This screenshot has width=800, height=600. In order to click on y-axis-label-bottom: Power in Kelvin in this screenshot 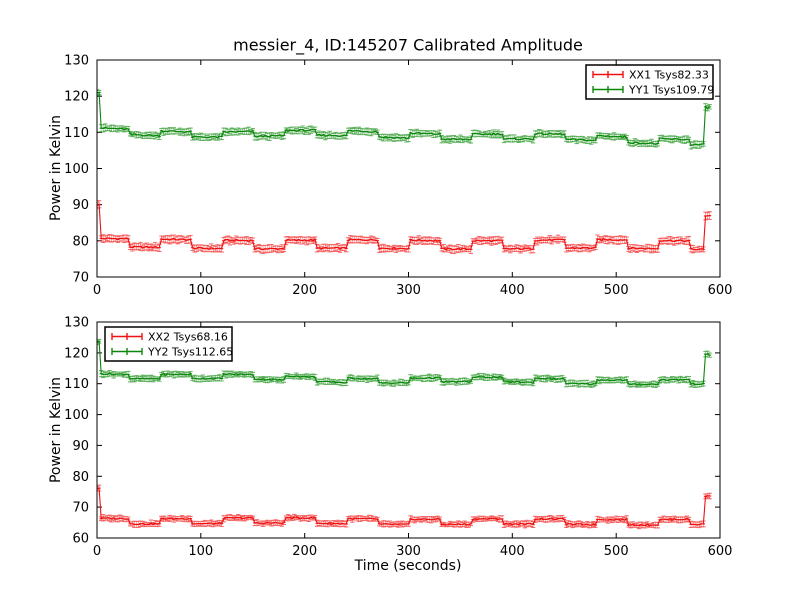, I will do `click(56, 430)`.